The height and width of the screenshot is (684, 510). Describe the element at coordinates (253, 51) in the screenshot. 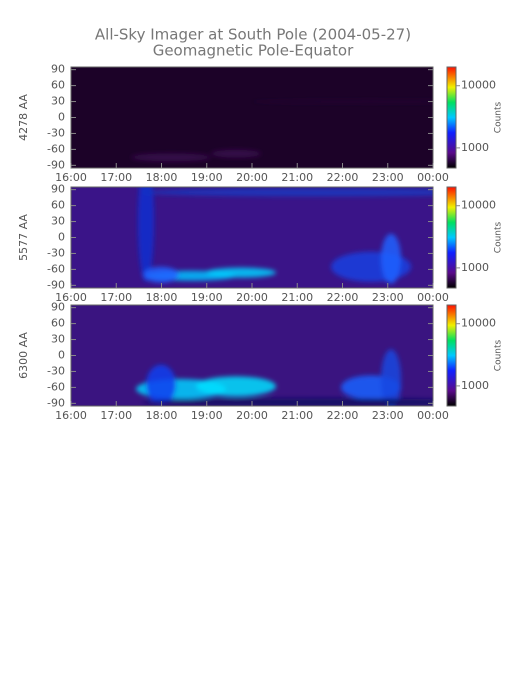

I see `chart-subtitle: Geomagnetic Pole-Equator` at that location.